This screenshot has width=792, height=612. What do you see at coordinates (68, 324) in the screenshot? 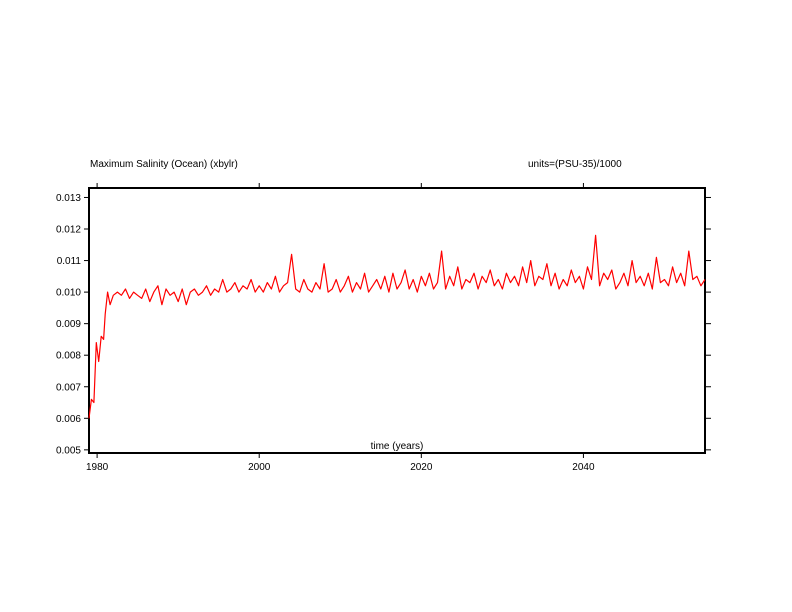
I see `y-tick-label: 0.009` at bounding box center [68, 324].